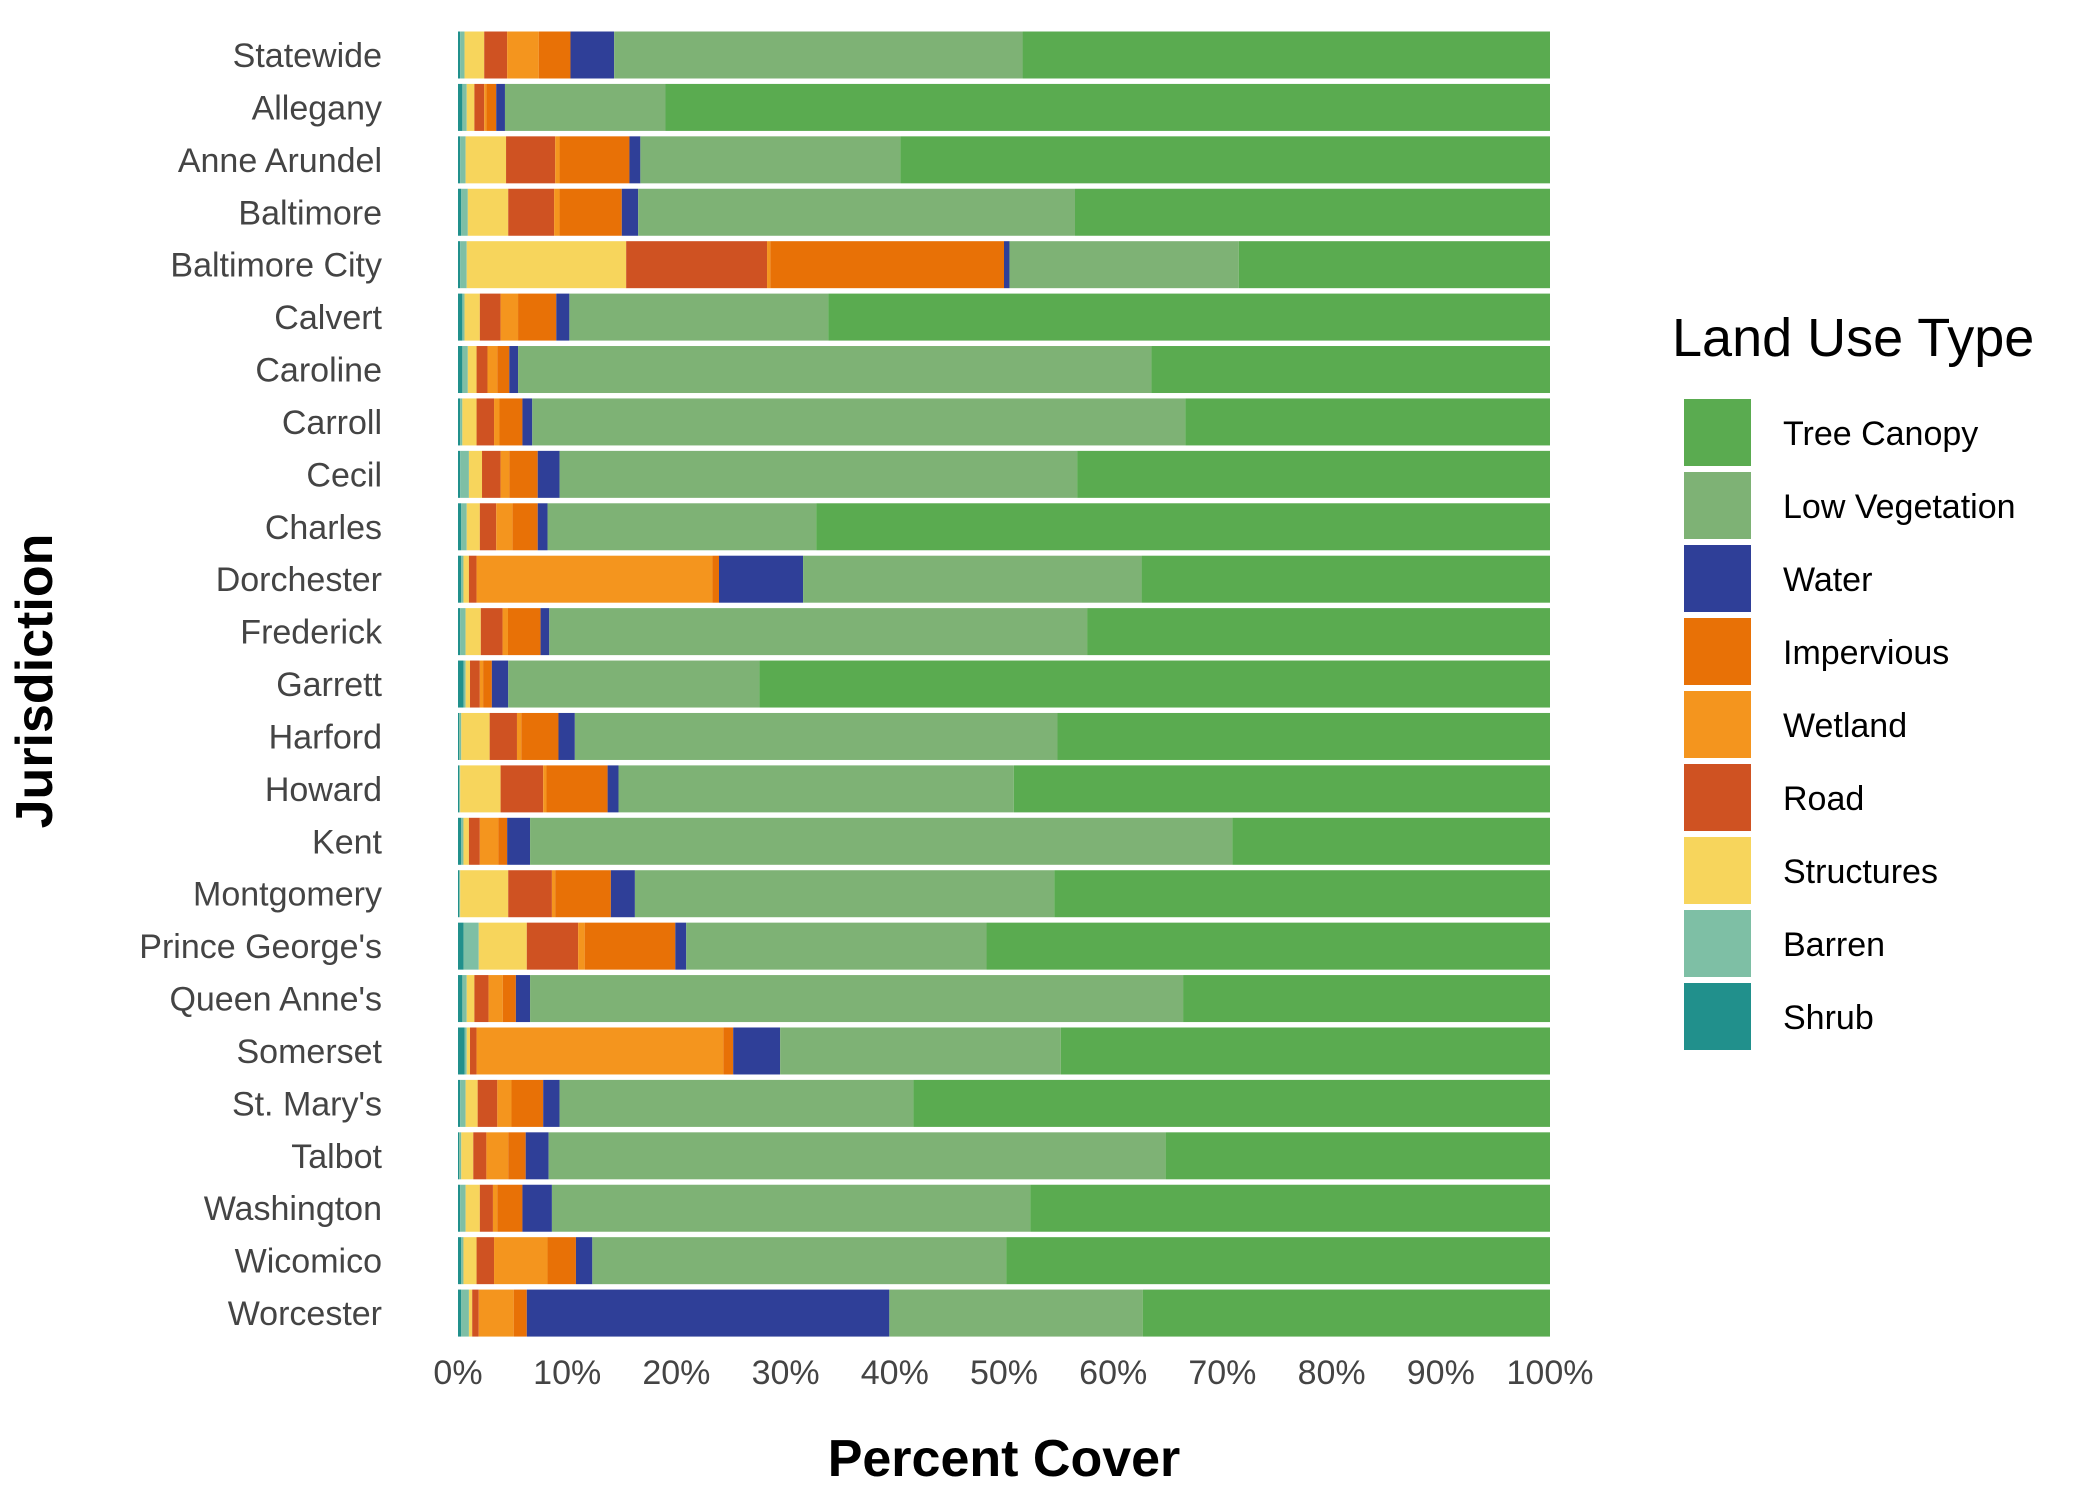 This screenshot has height=1499, width=2099. What do you see at coordinates (699, 317) in the screenshot?
I see `bar-segment-calvert-low-vegetation` at bounding box center [699, 317].